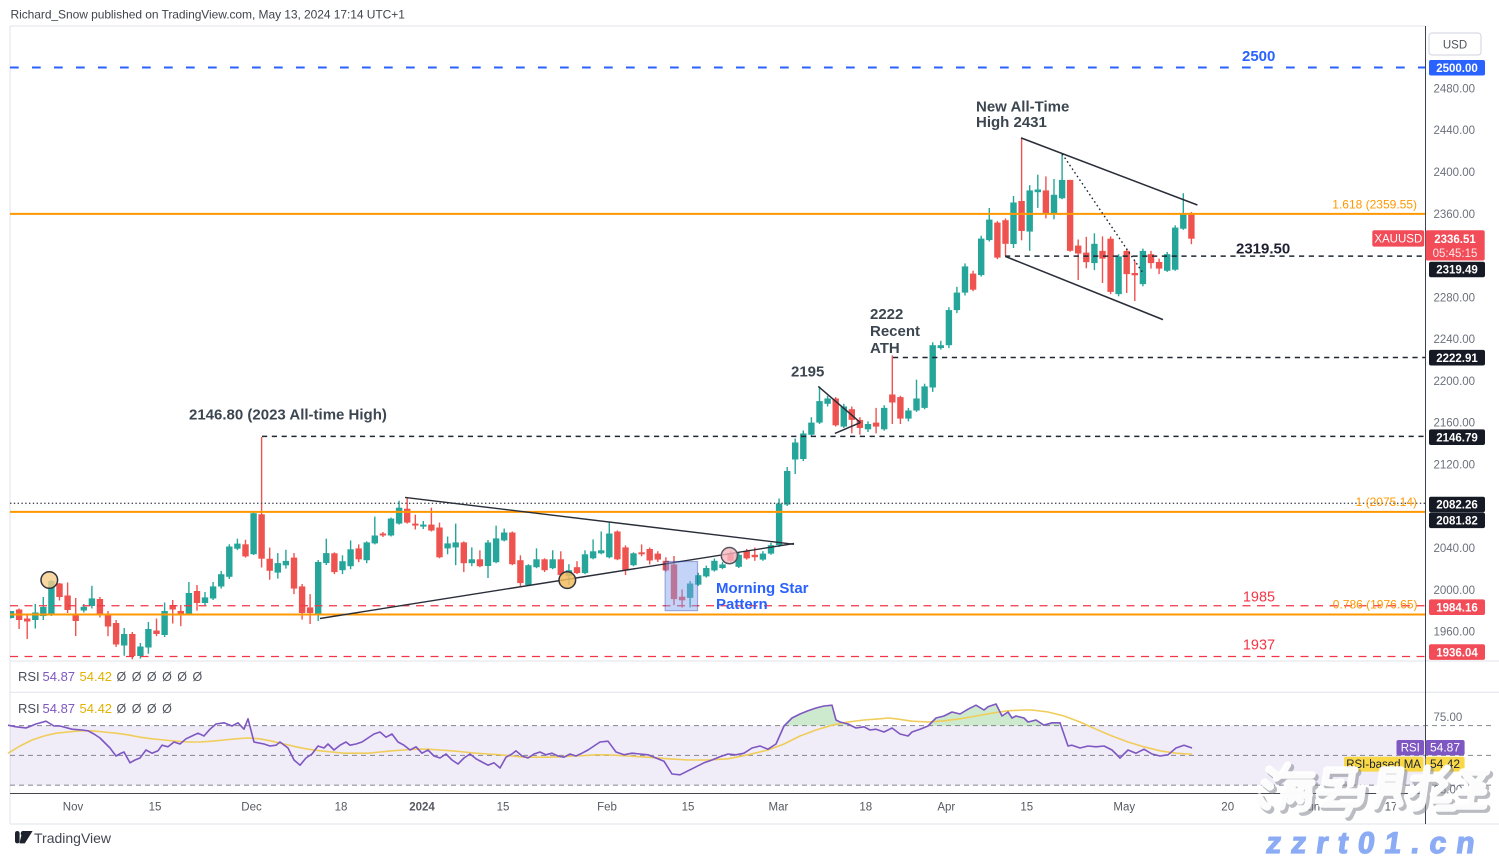  What do you see at coordinates (1457, 608) in the screenshot?
I see `svg-text: 1984.16` at bounding box center [1457, 608].